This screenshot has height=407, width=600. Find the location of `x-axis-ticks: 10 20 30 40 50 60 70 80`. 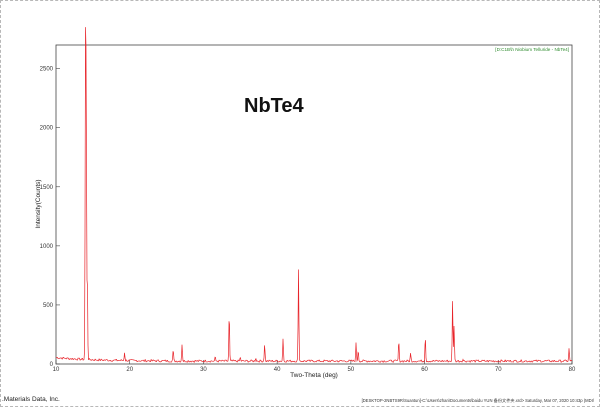

x-axis-ticks: 10 20 30 40 50 60 70 80 is located at coordinates (314, 366).